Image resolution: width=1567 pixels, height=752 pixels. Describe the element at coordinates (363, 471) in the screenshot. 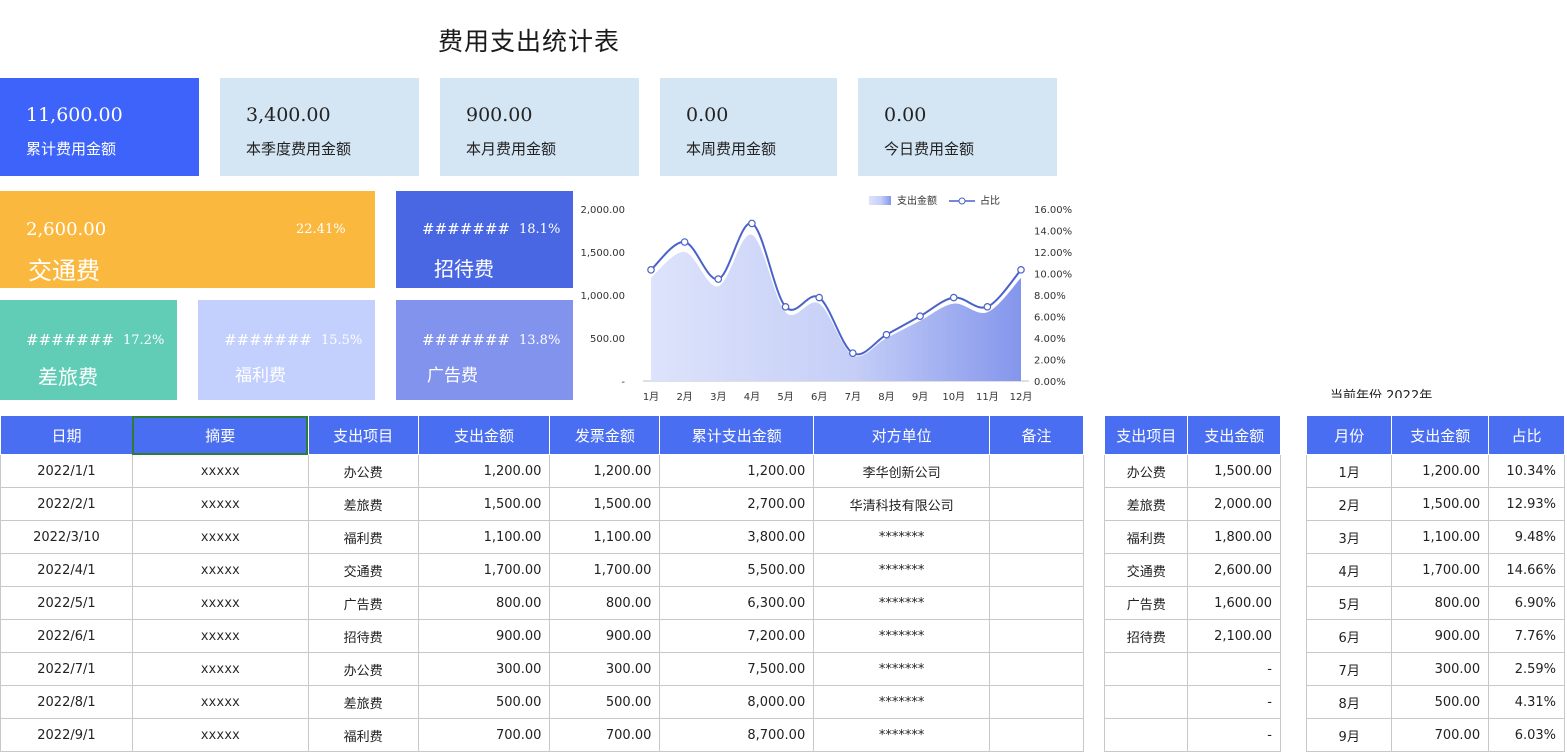

I see `expense-item-cell: 办公费` at that location.